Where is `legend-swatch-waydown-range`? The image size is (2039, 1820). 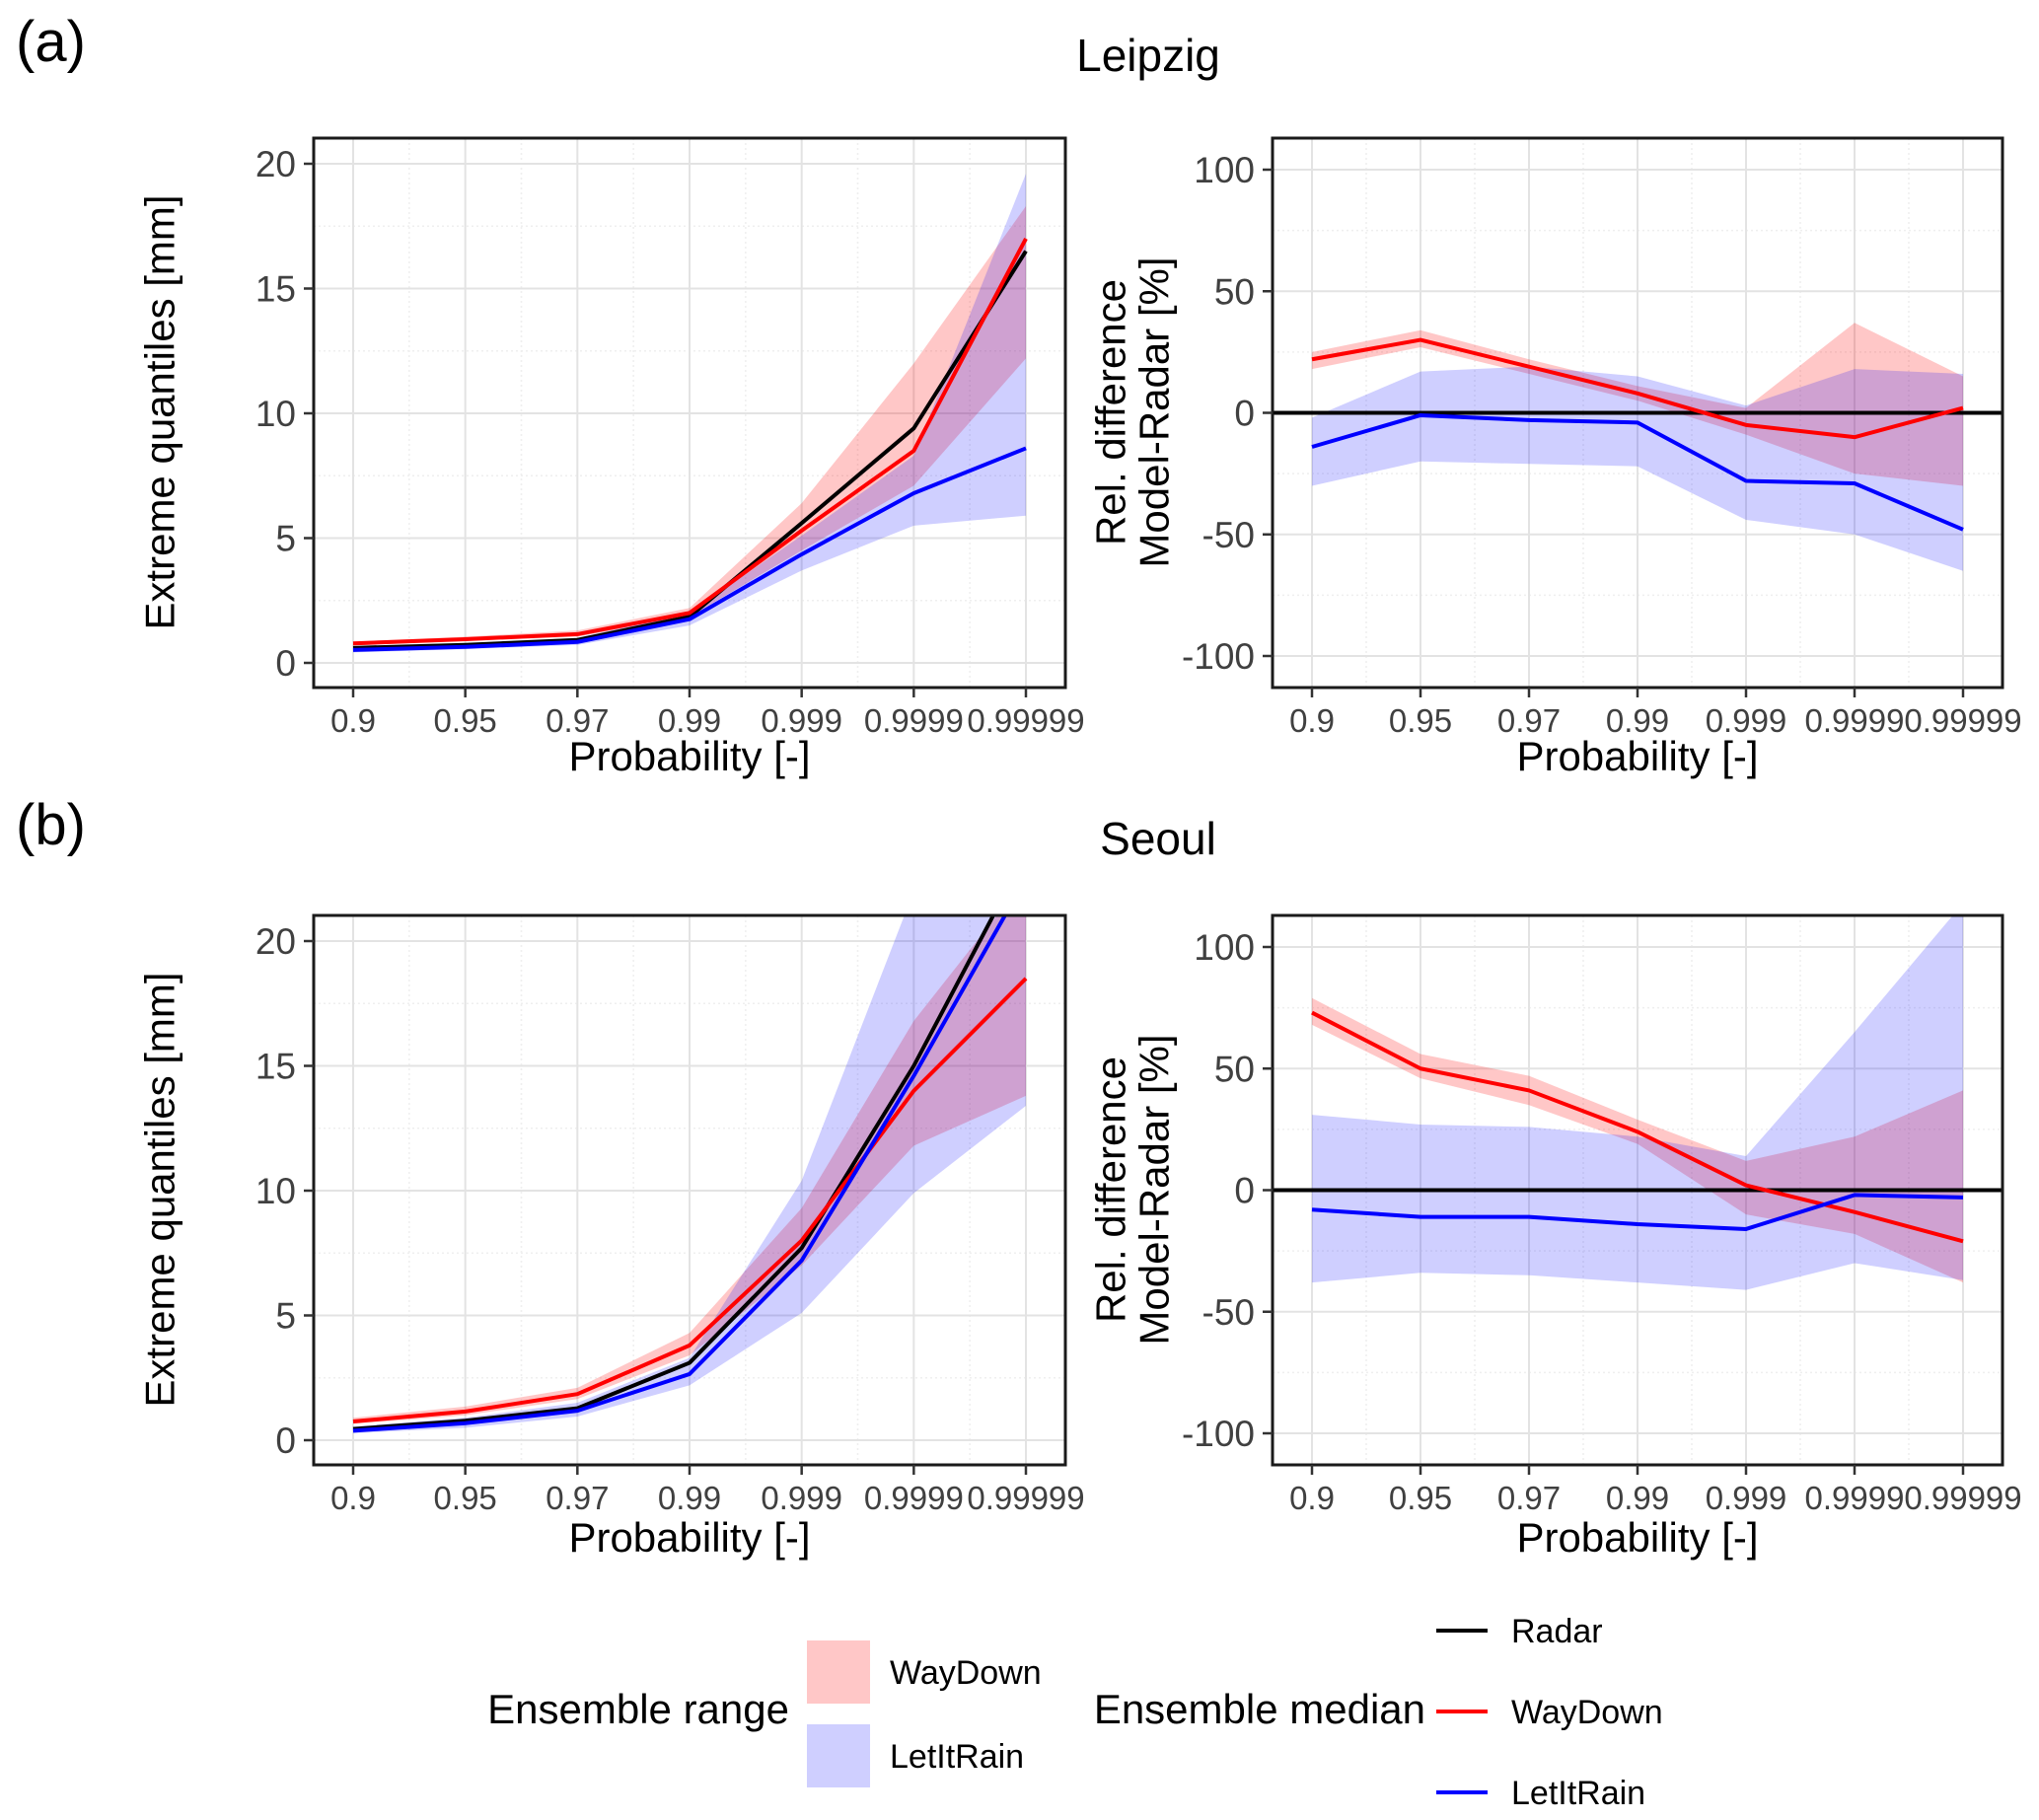 legend-swatch-waydown-range is located at coordinates (838, 1672).